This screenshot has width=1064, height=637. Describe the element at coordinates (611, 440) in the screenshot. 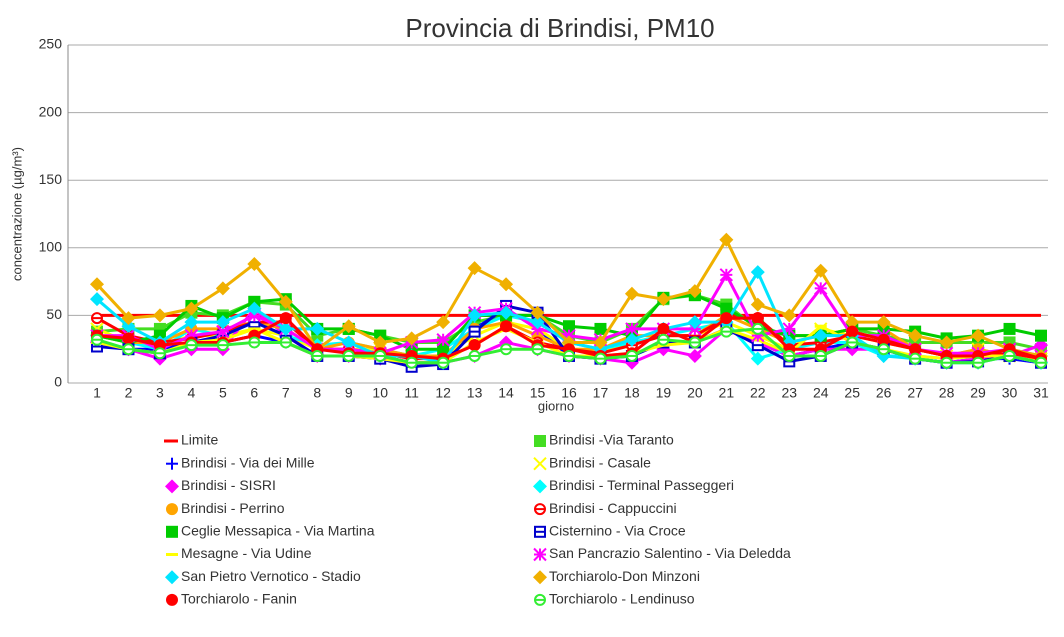

I see `legend-label: Brindisi -Via Taranto` at that location.